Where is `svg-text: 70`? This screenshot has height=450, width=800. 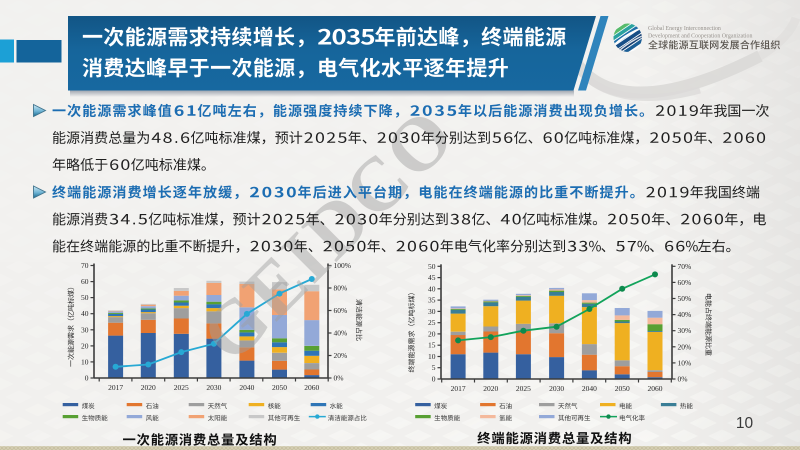
svg-text: 70 is located at coordinates (85, 265).